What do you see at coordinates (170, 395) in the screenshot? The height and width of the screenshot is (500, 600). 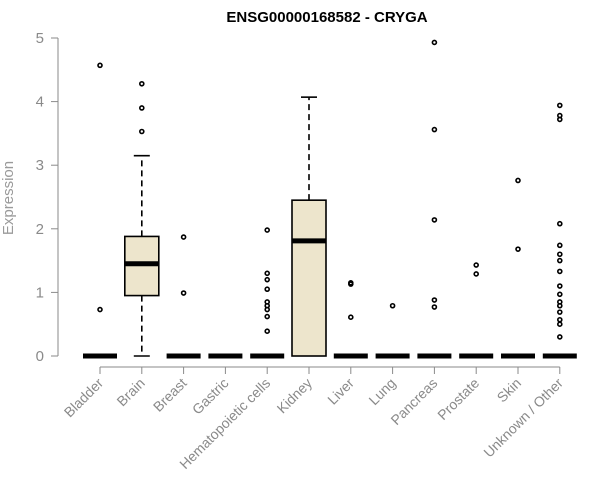 I see `x-tick-label: Breast` at bounding box center [170, 395].